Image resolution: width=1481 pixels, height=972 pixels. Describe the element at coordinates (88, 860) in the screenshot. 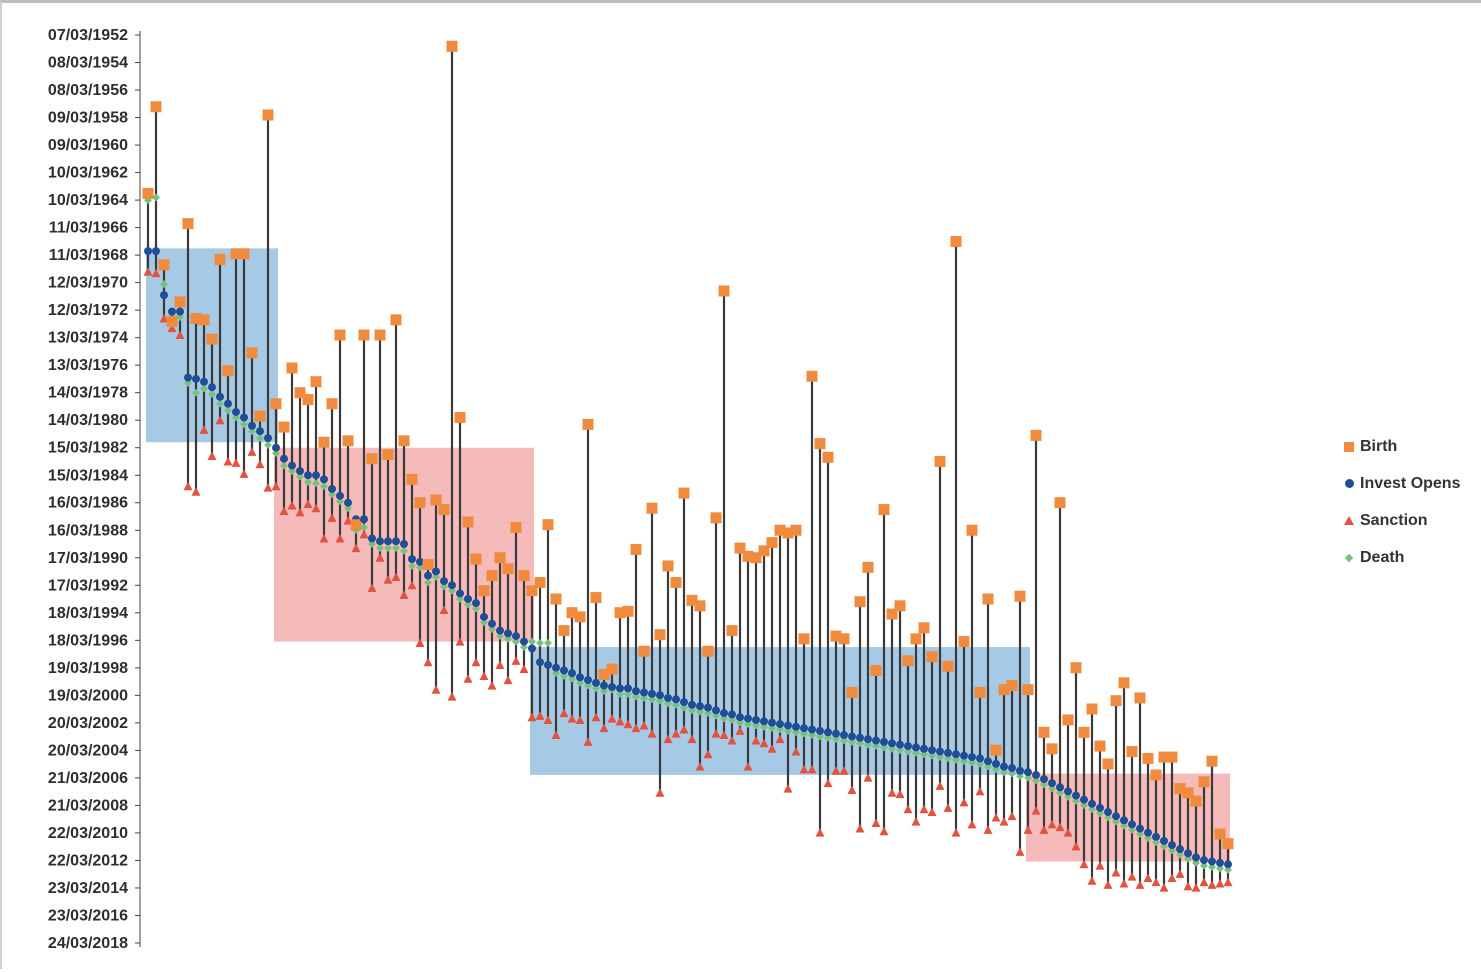

I see `y-tick-label: 22/03/2012` at that location.